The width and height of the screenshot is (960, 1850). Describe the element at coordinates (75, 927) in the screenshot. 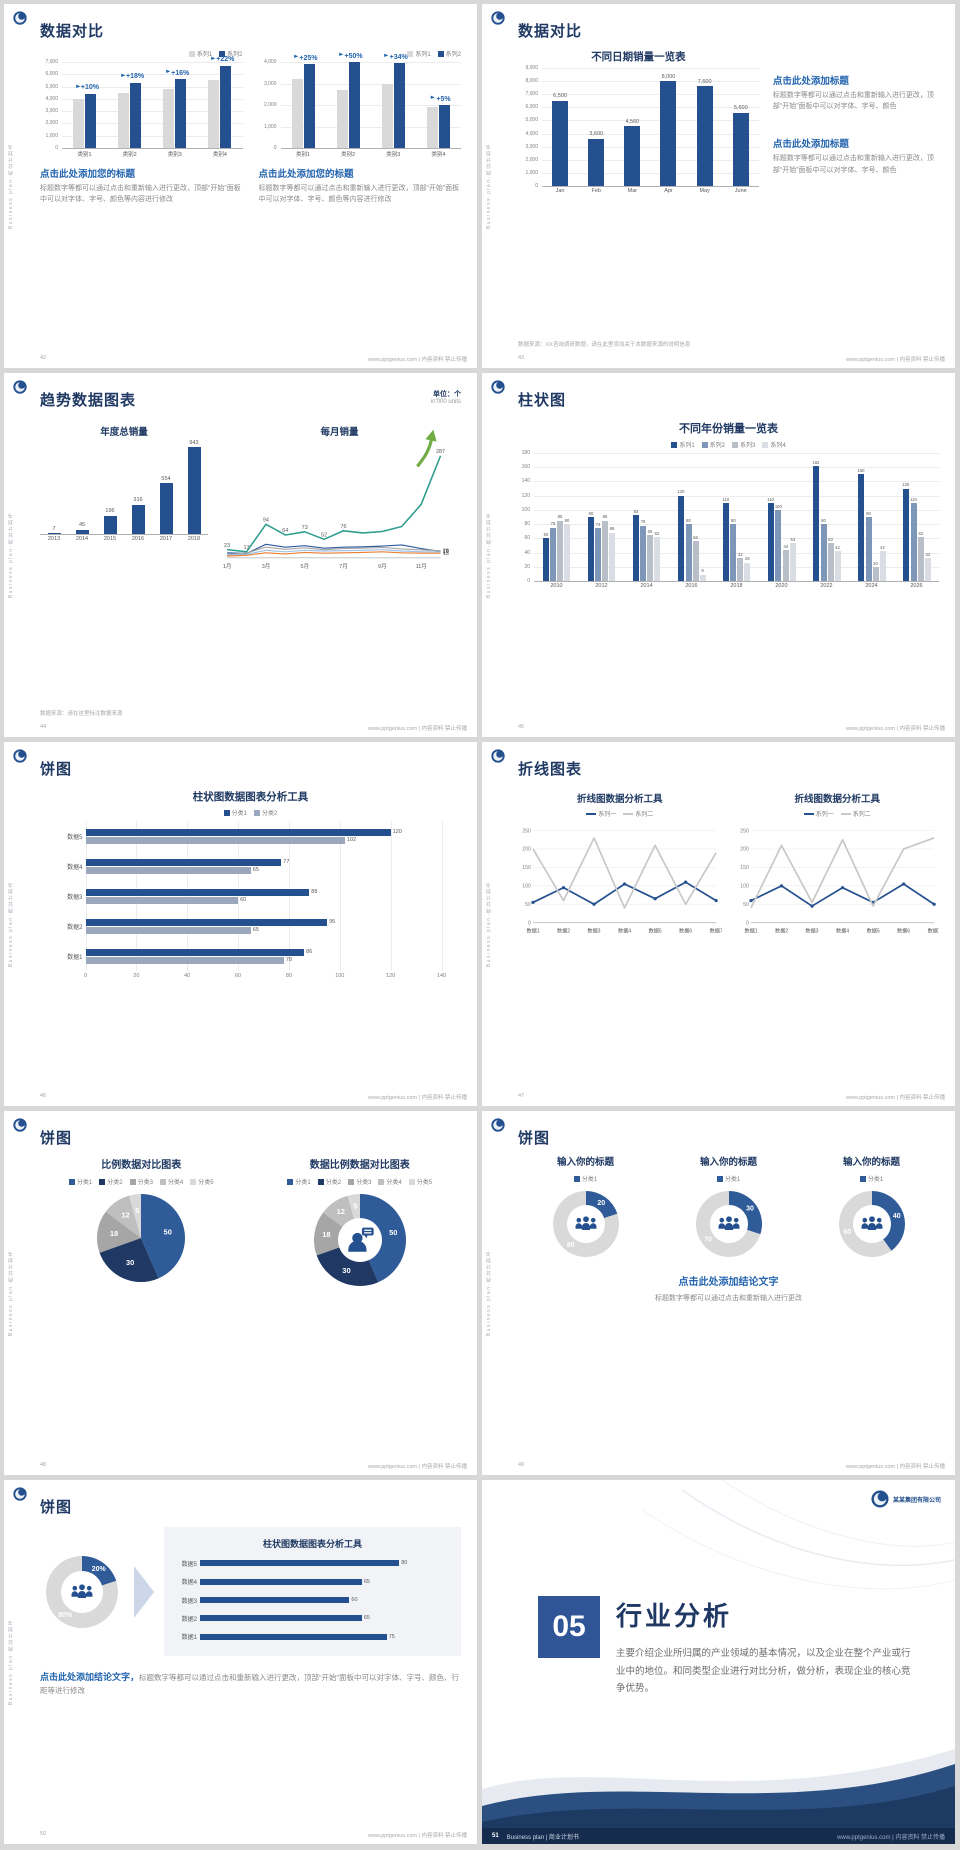

I see `category-label: 数据2` at that location.